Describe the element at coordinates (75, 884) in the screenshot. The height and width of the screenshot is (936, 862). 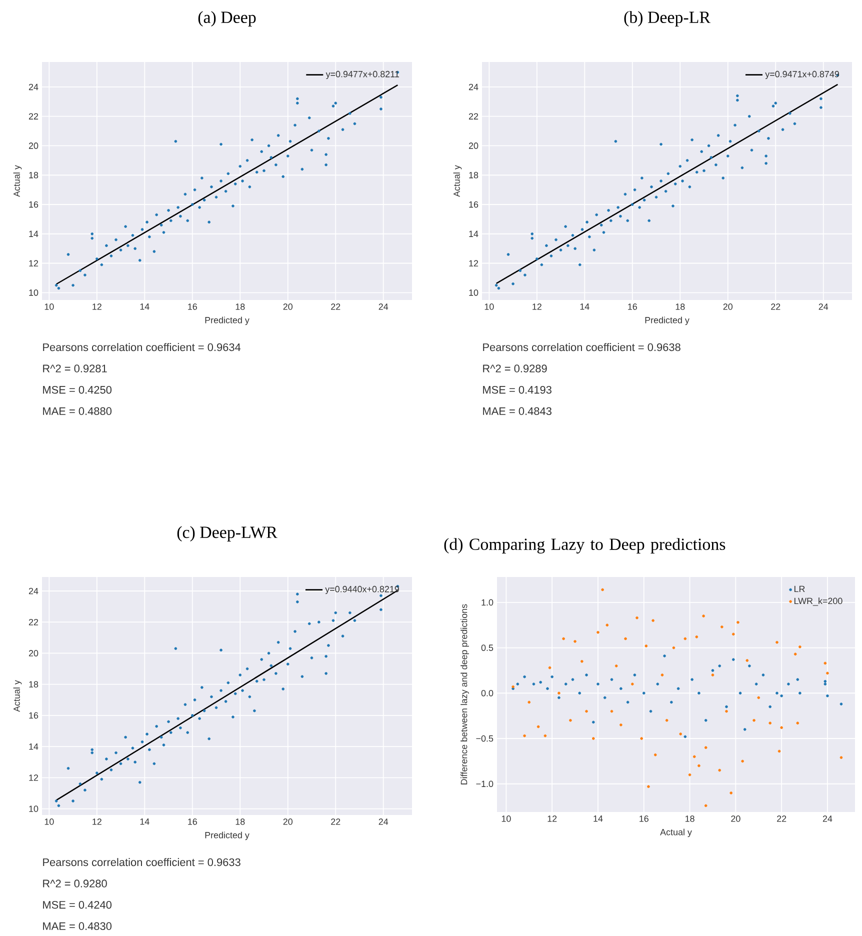
I see `text: R^2 = 0.9280` at that location.